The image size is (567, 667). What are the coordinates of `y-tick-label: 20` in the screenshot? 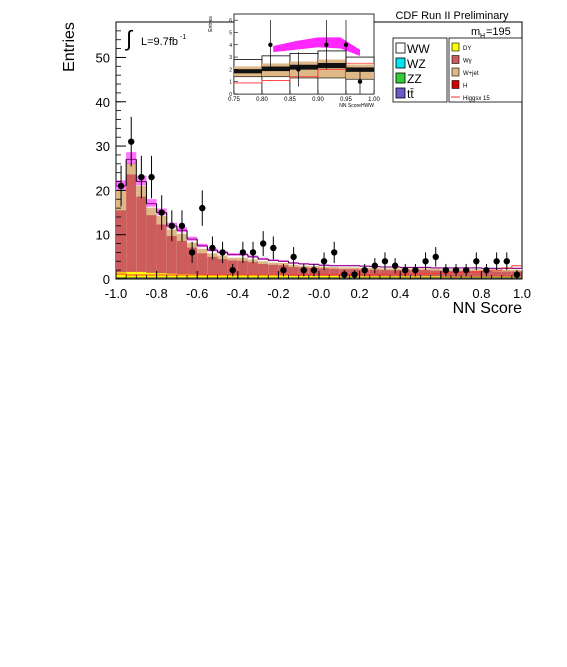 It's located at (103, 190).